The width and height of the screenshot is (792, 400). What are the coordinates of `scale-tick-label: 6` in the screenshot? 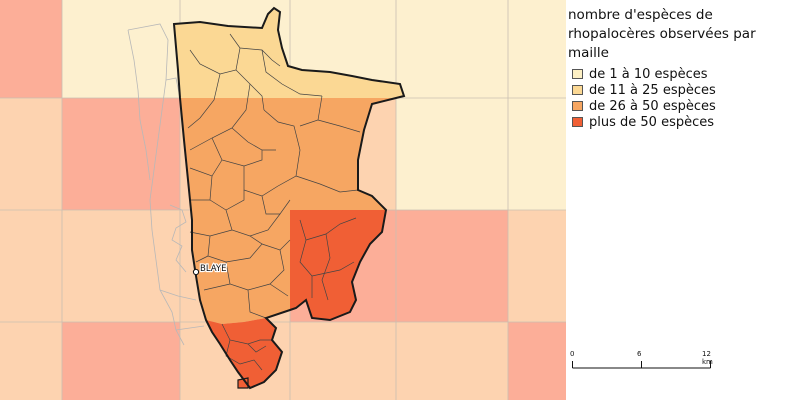 It's located at (639, 354).